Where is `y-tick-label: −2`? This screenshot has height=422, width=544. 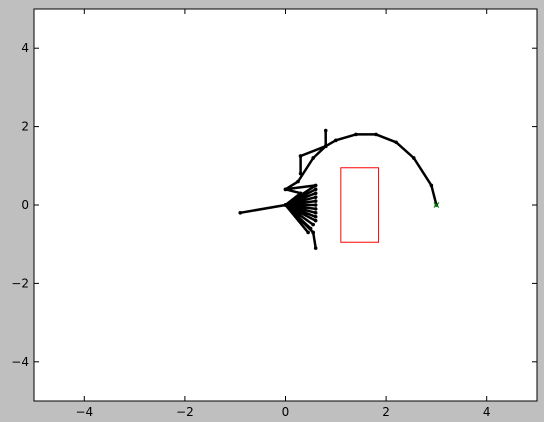
y-tick-label: −2 is located at coordinates (20, 283).